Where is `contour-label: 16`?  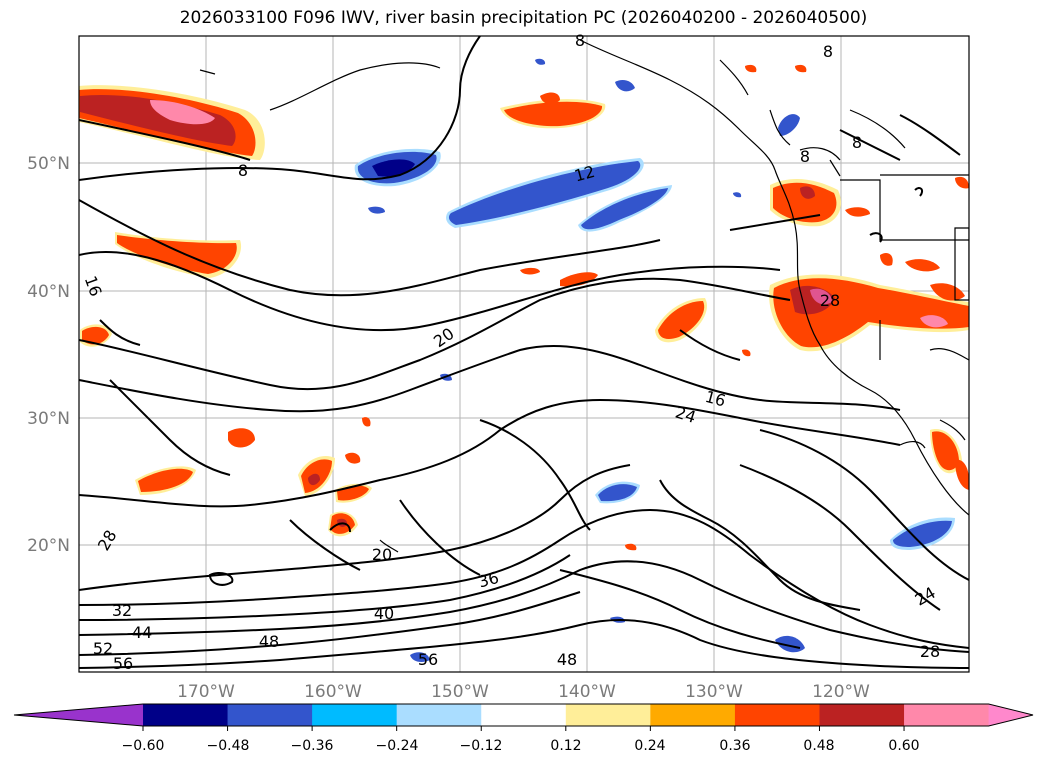 contour-label: 16 is located at coordinates (715, 399).